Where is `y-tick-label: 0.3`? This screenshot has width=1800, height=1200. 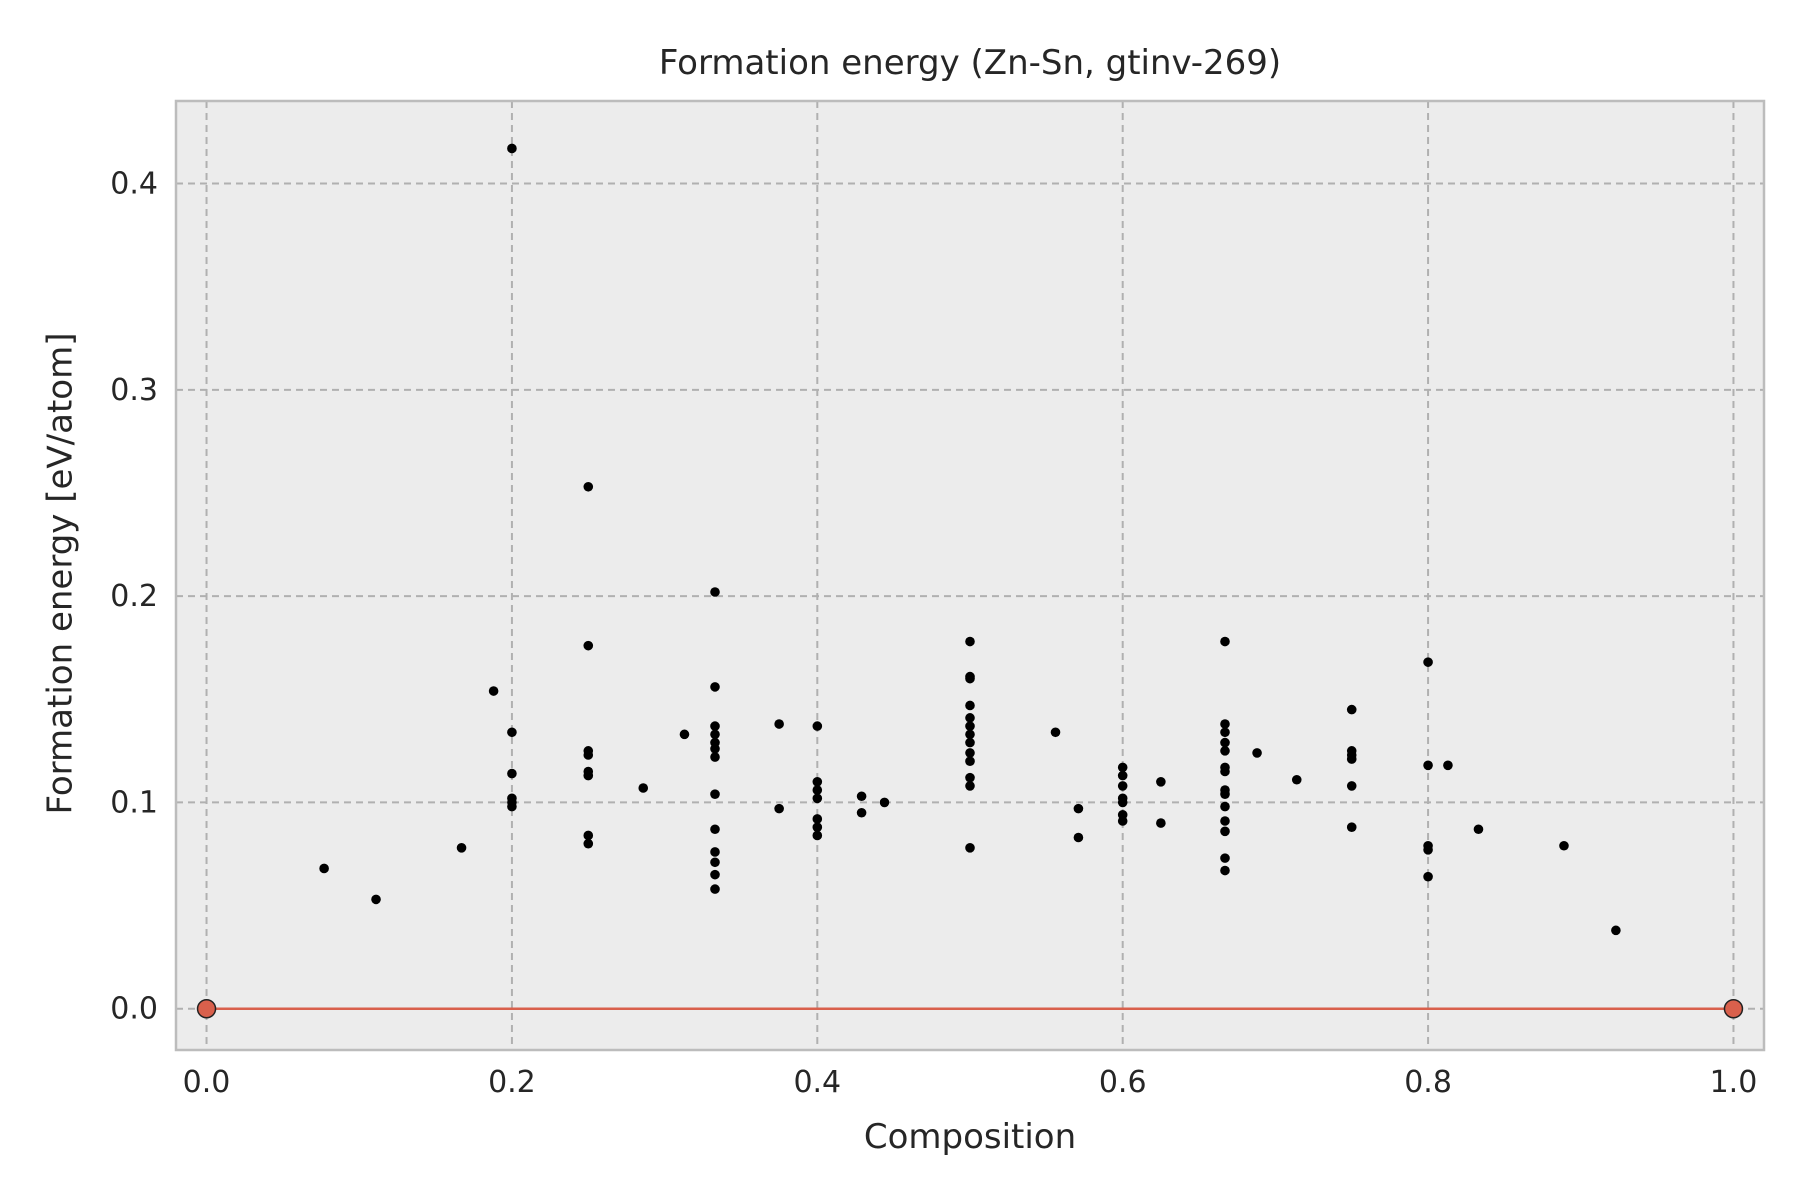 y-tick-label: 0.3 is located at coordinates (134, 390).